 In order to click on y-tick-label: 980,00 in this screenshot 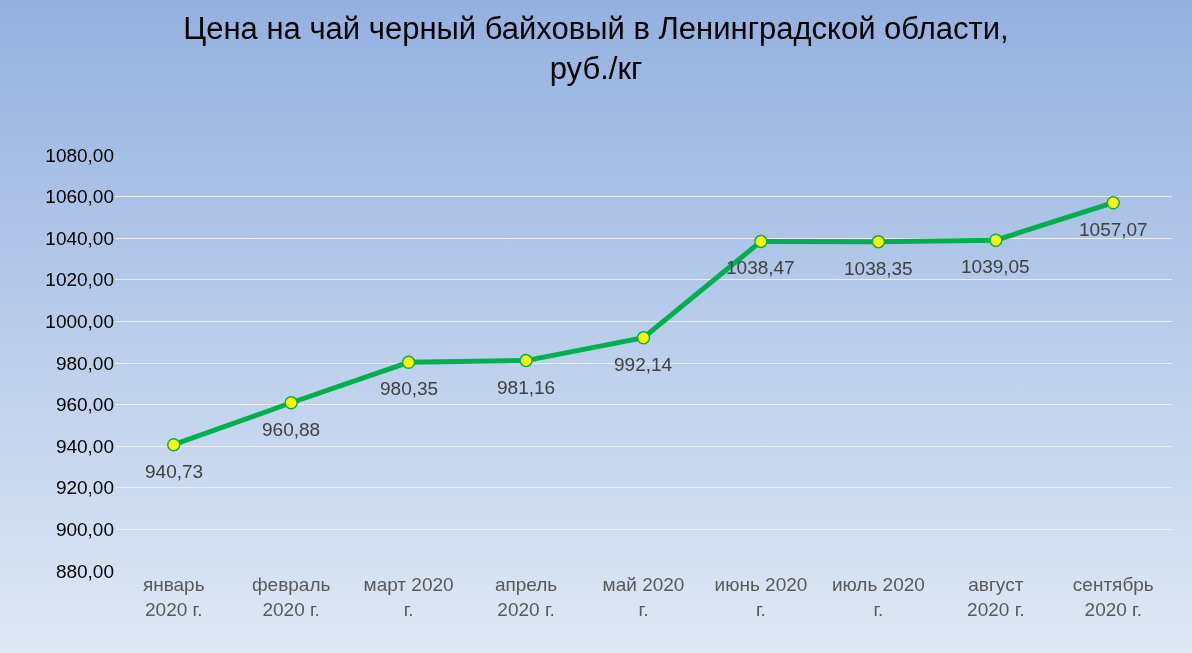, I will do `click(84, 363)`.